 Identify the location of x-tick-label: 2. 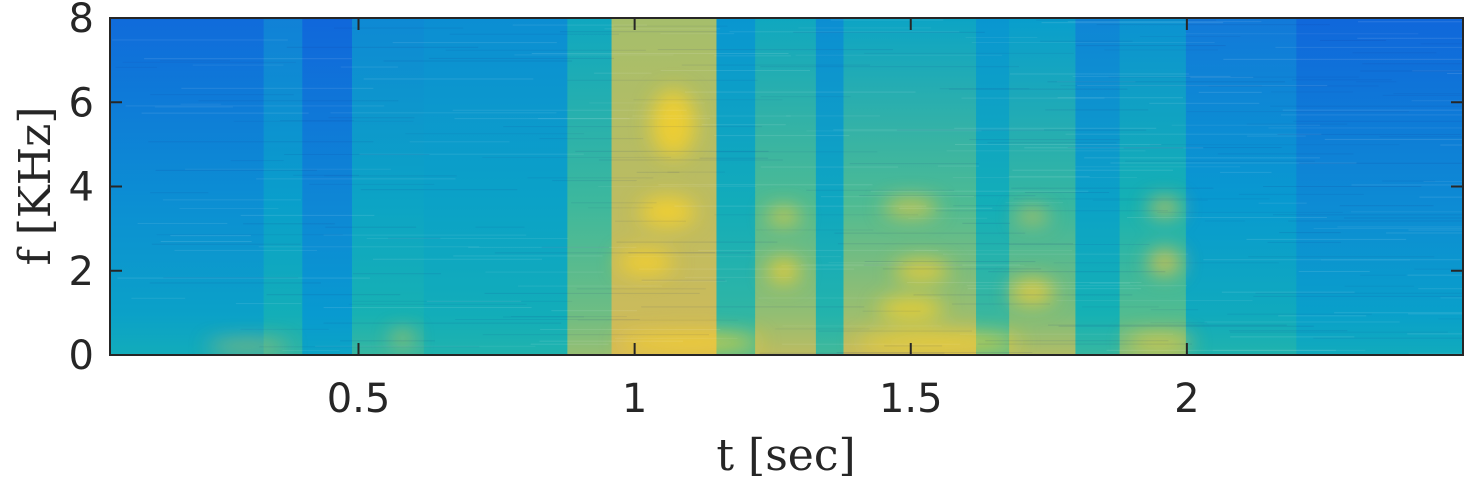
(1186, 399).